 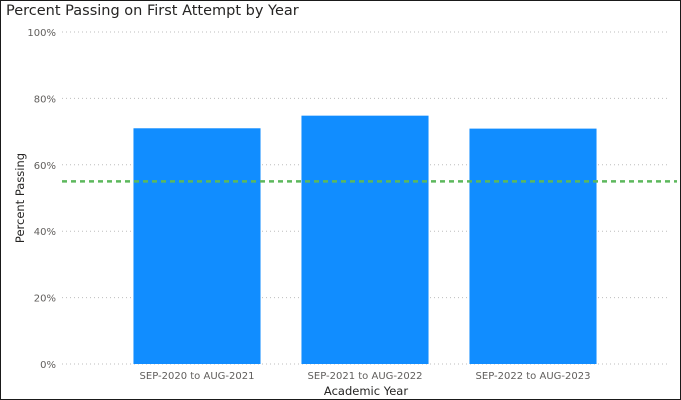 What do you see at coordinates (197, 376) in the screenshot?
I see `x-tick-label: SEP-2020 to AUG-2021` at bounding box center [197, 376].